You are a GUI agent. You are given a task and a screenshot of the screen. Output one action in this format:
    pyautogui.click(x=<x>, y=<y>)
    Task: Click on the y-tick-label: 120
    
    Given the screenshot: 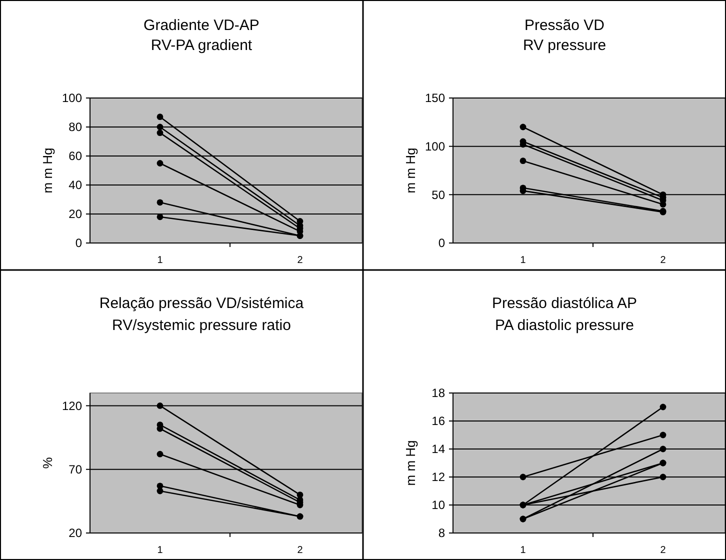 What is the action you would take?
    pyautogui.click(x=72, y=405)
    